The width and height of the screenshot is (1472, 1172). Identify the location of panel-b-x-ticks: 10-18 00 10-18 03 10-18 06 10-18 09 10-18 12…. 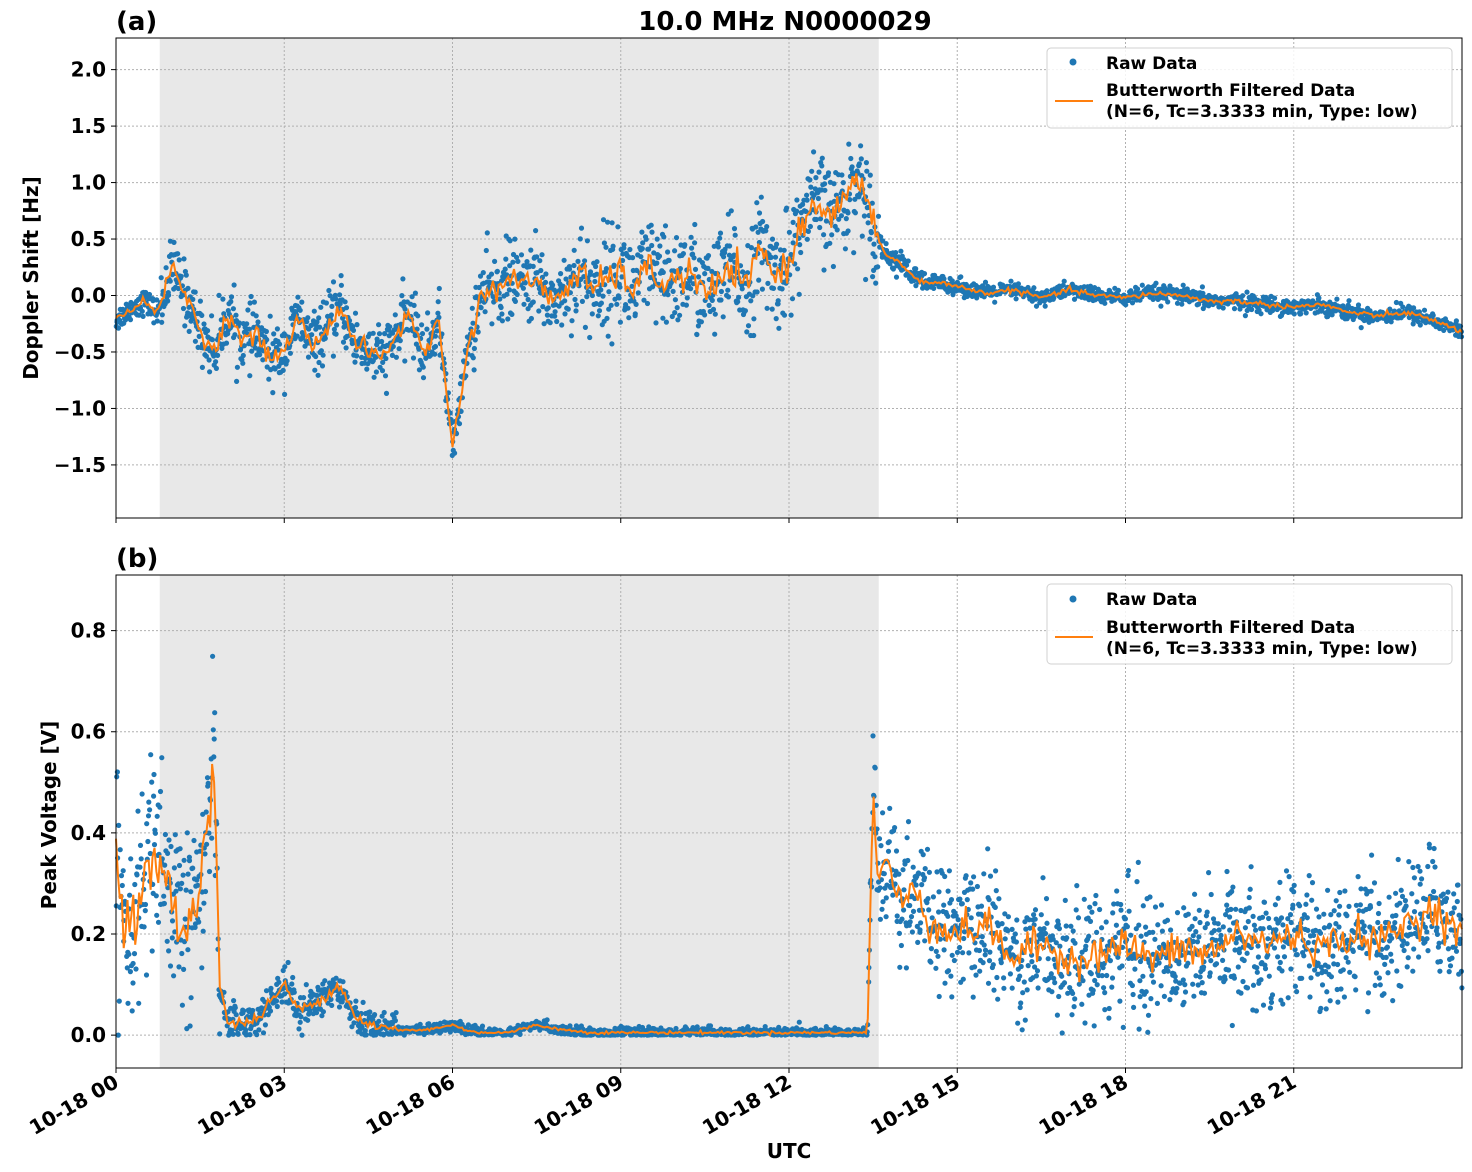
(662, 1104).